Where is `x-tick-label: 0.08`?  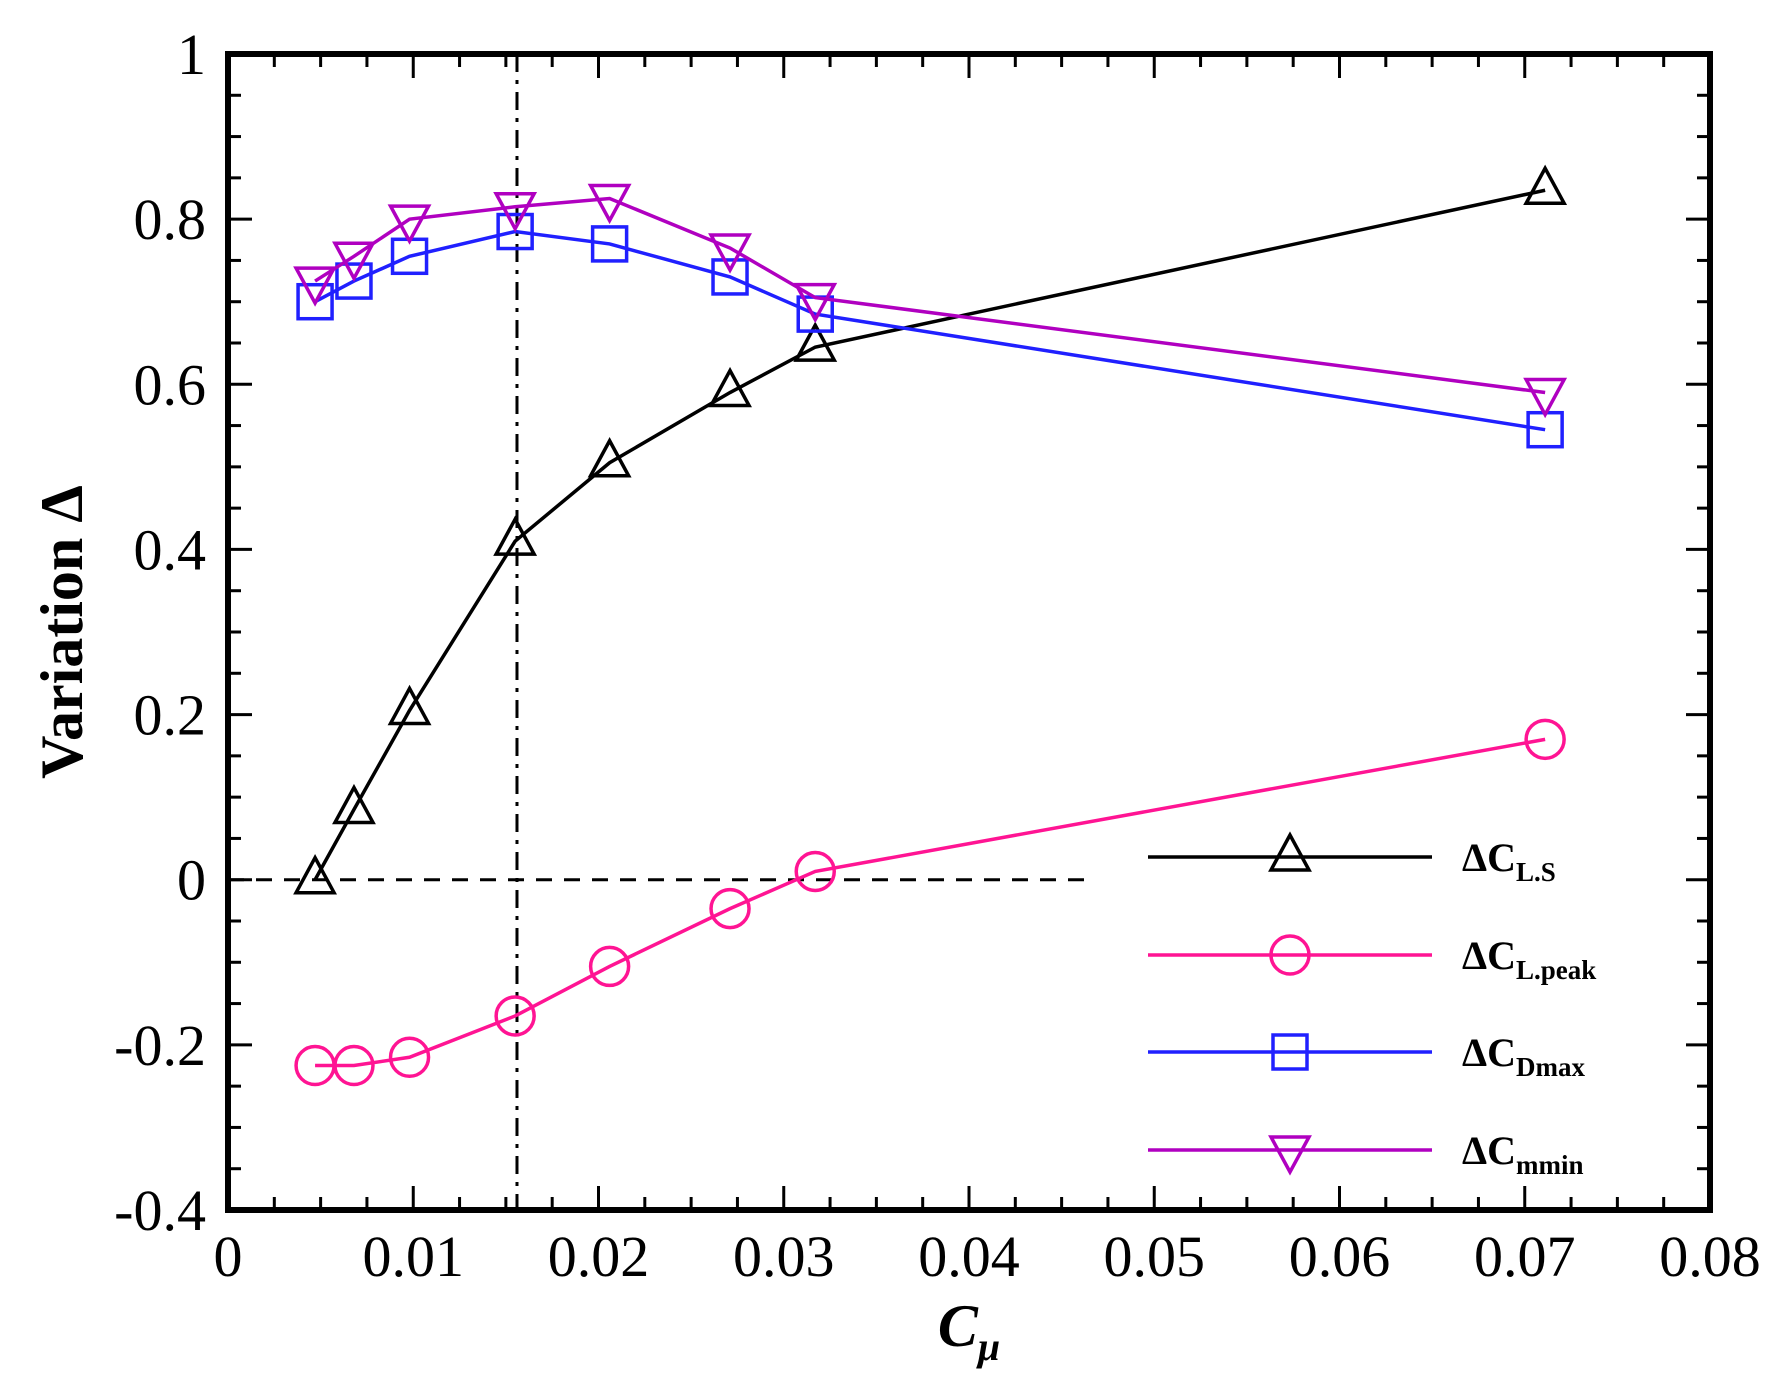
x-tick-label: 0.08 is located at coordinates (1710, 1256).